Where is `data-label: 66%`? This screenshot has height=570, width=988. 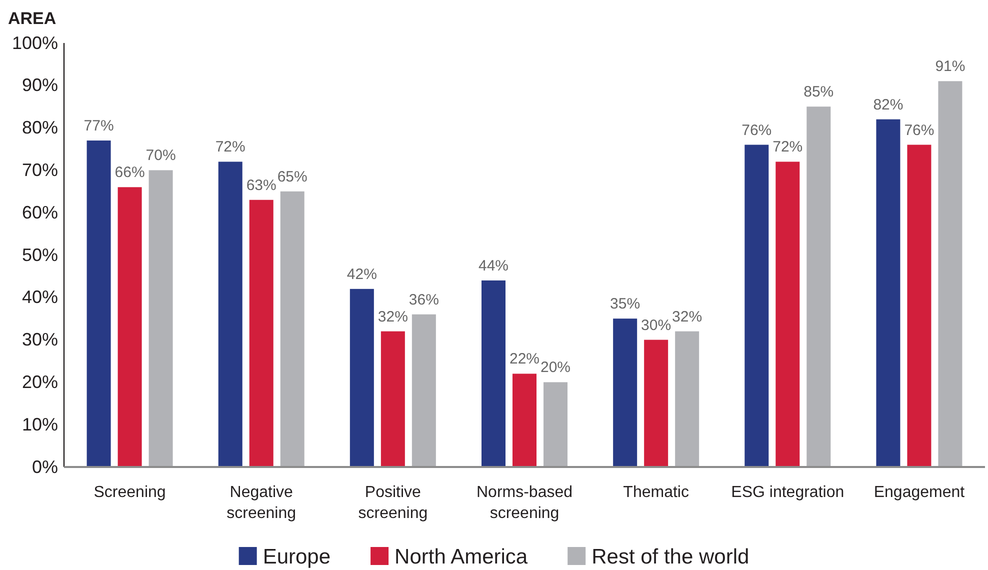 data-label: 66% is located at coordinates (129, 173).